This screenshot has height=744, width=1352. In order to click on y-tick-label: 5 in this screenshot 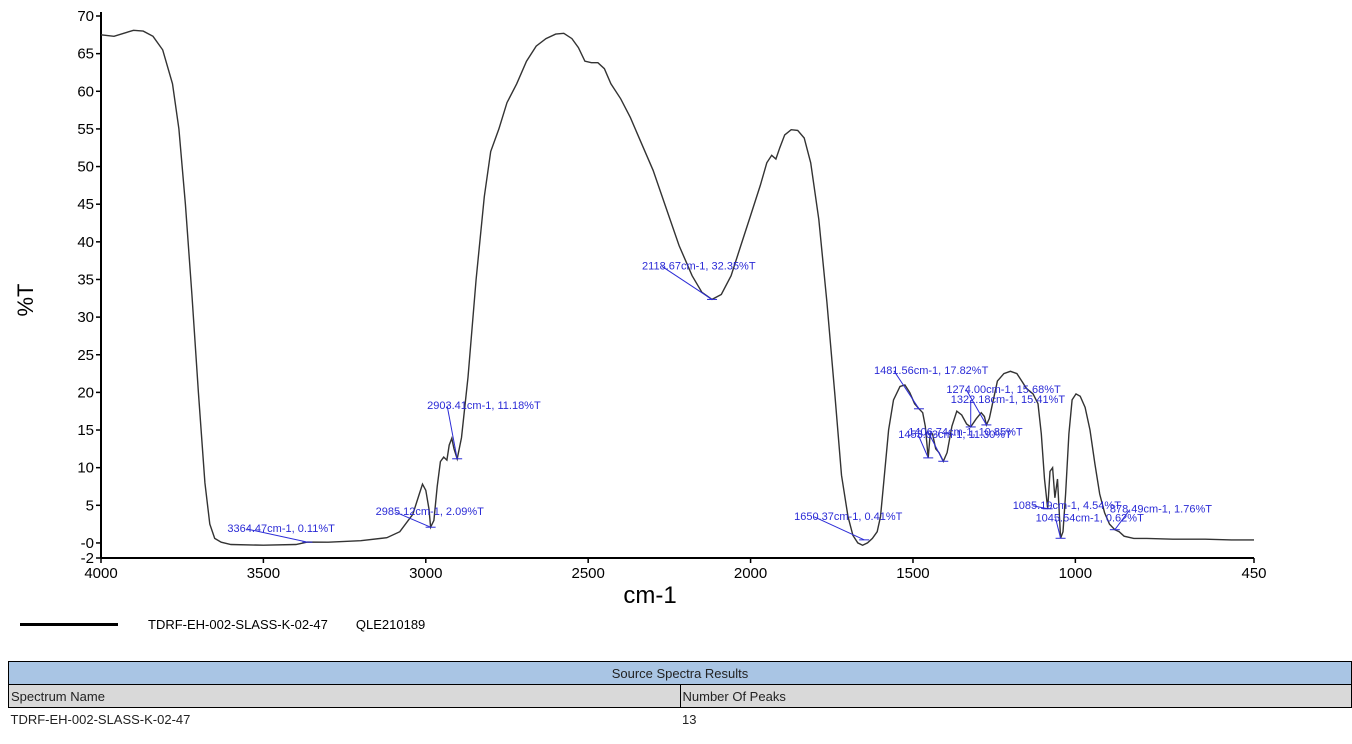, I will do `click(90, 505)`.